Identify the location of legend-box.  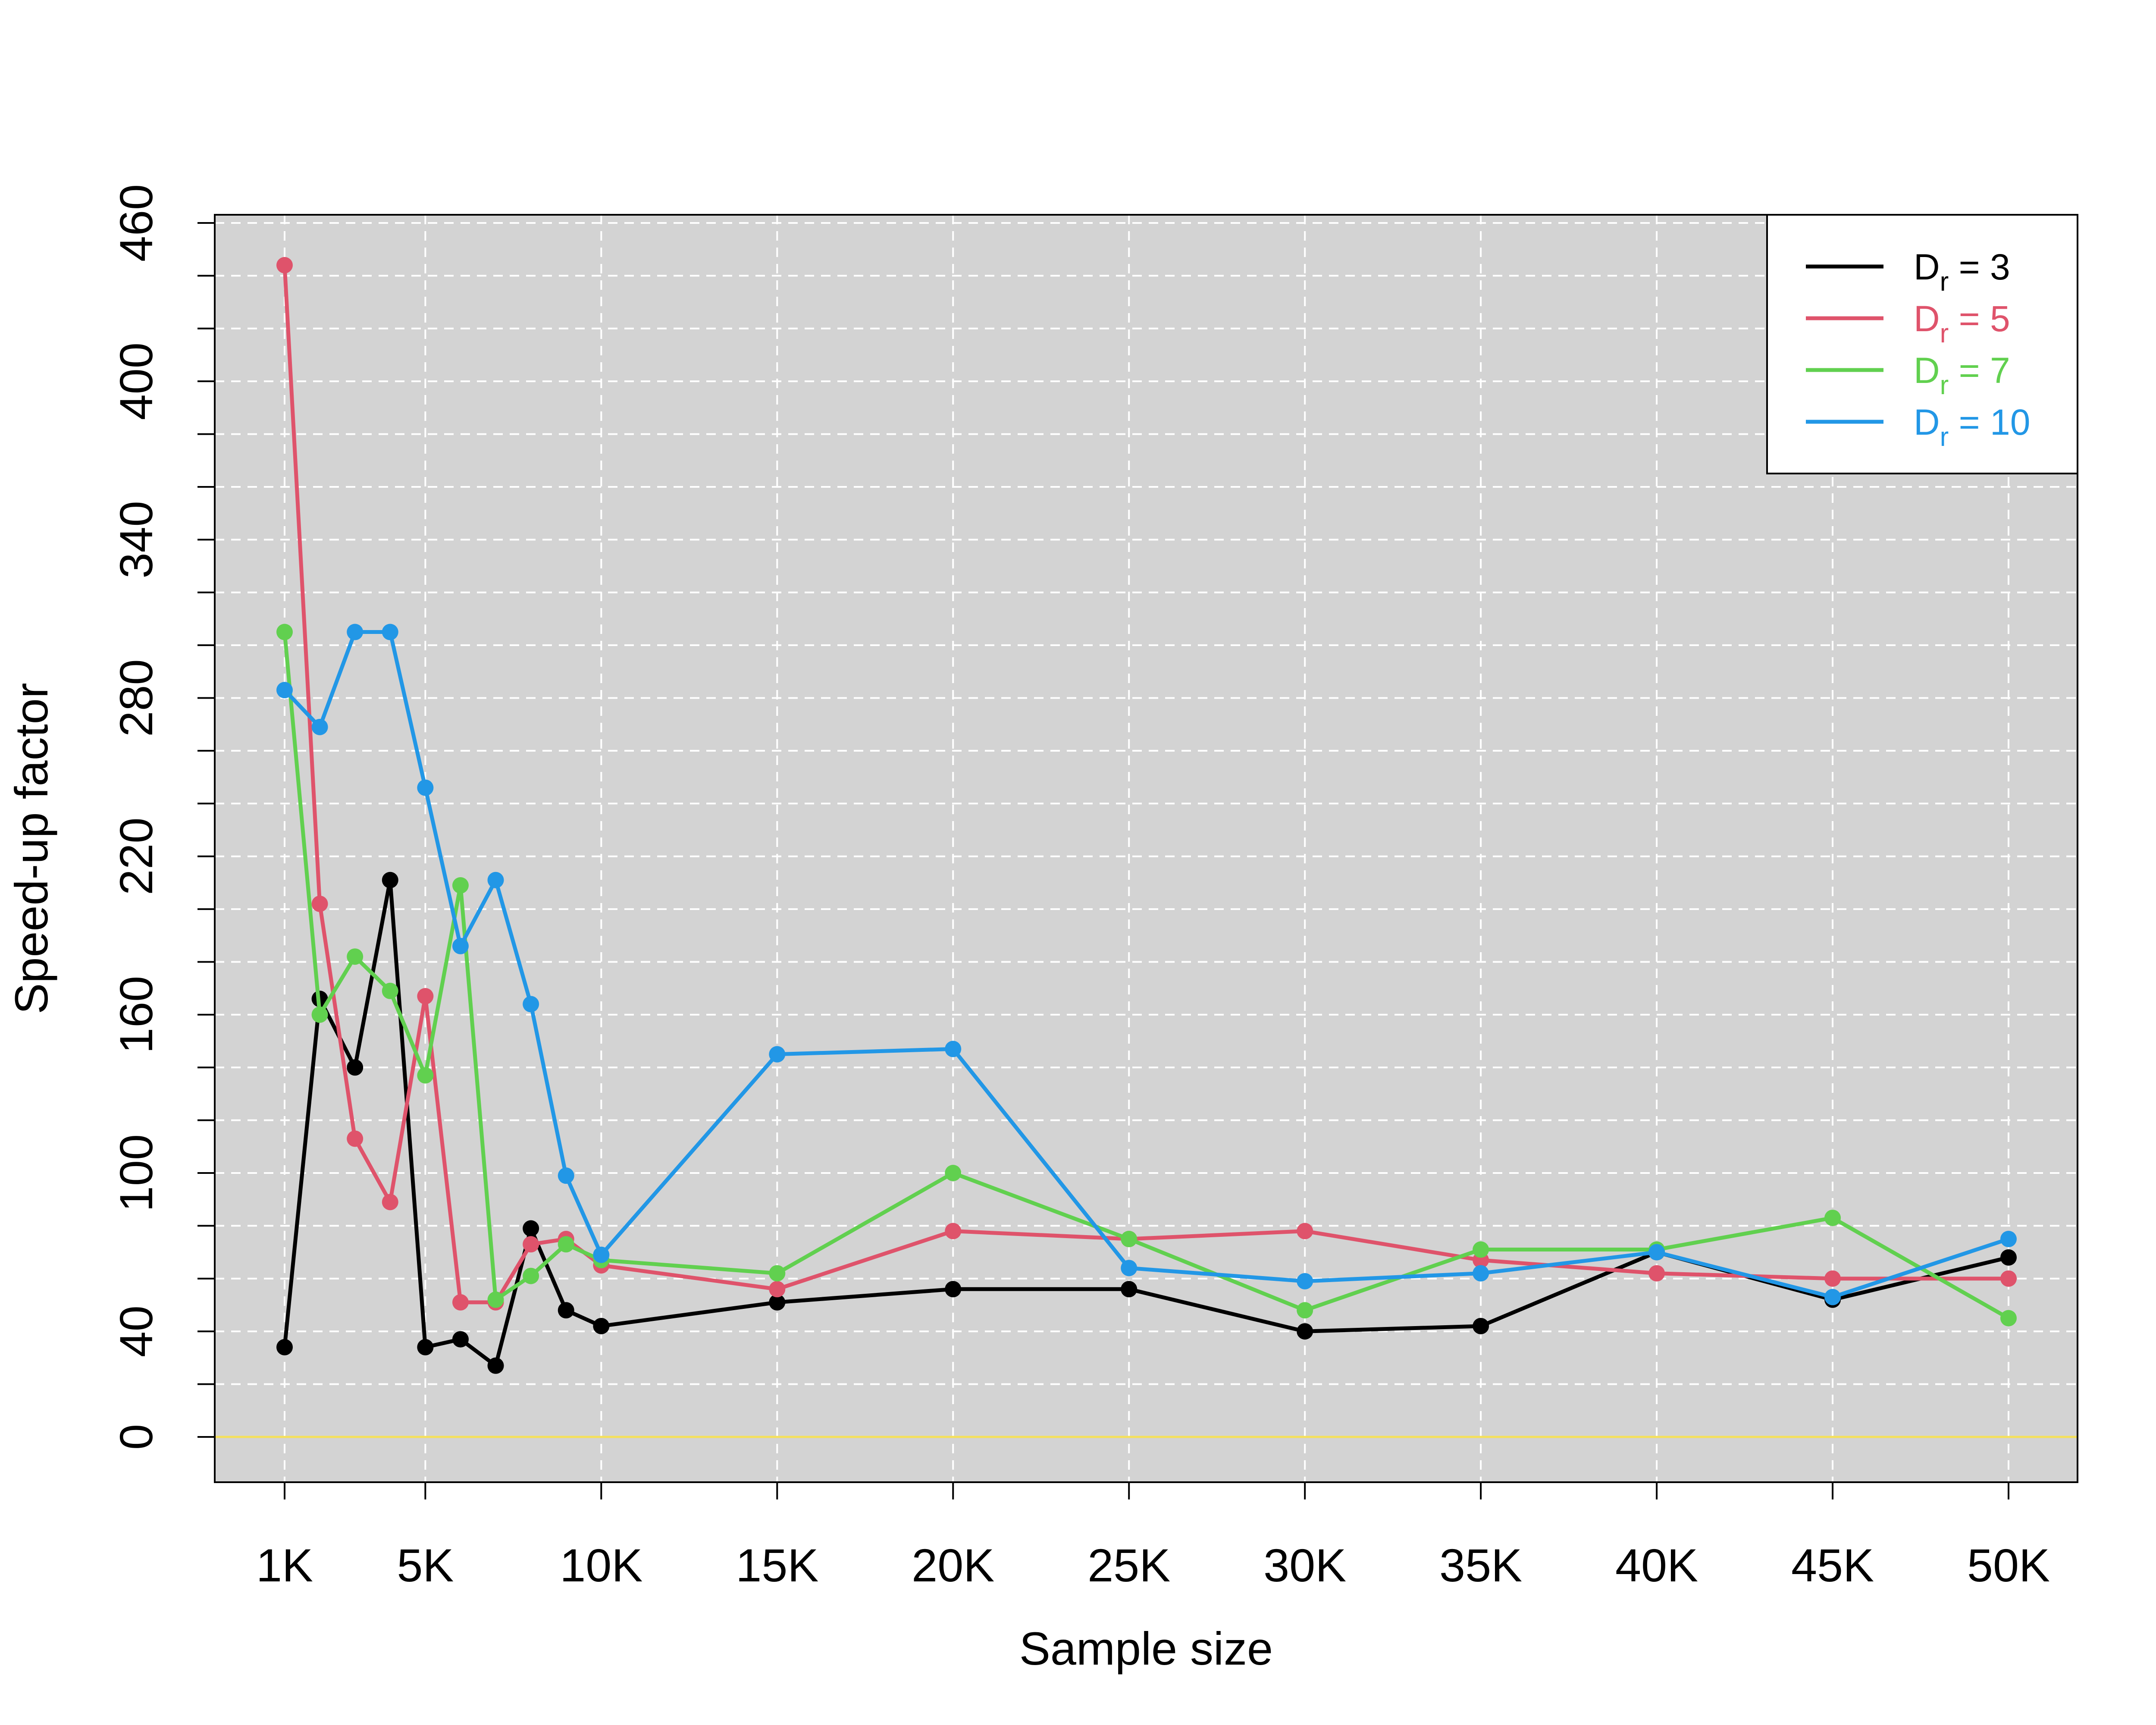
(1922, 344).